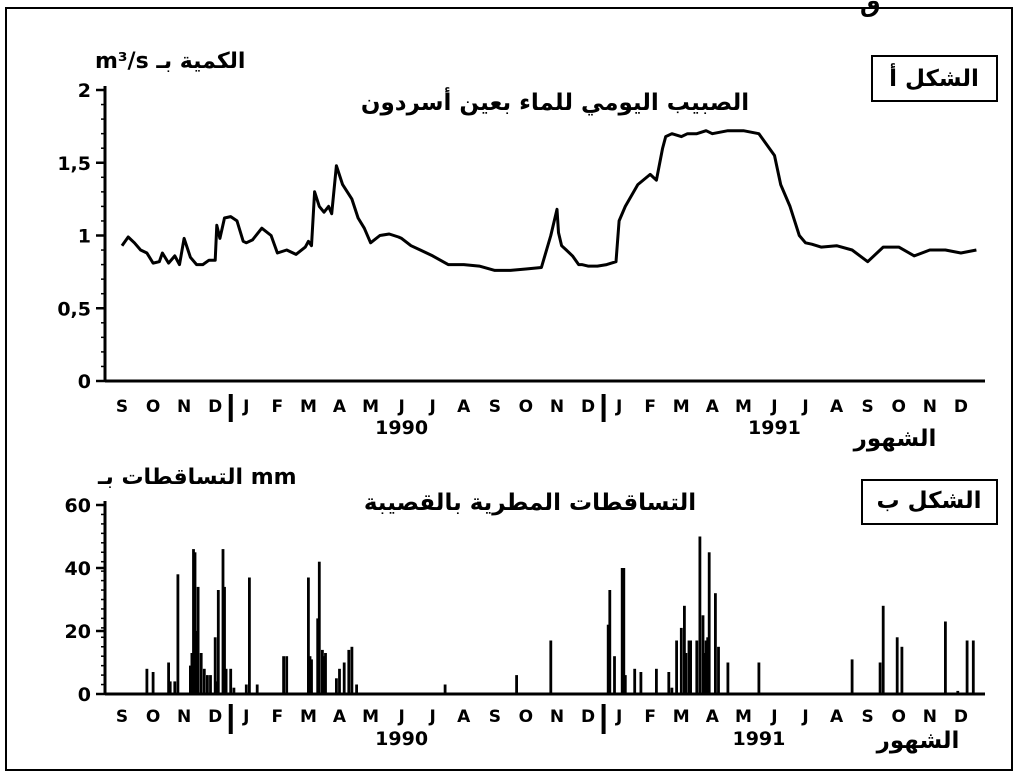  What do you see at coordinates (580, 739) in the screenshot?
I see `panel-b-years: 1990 1991` at bounding box center [580, 739].